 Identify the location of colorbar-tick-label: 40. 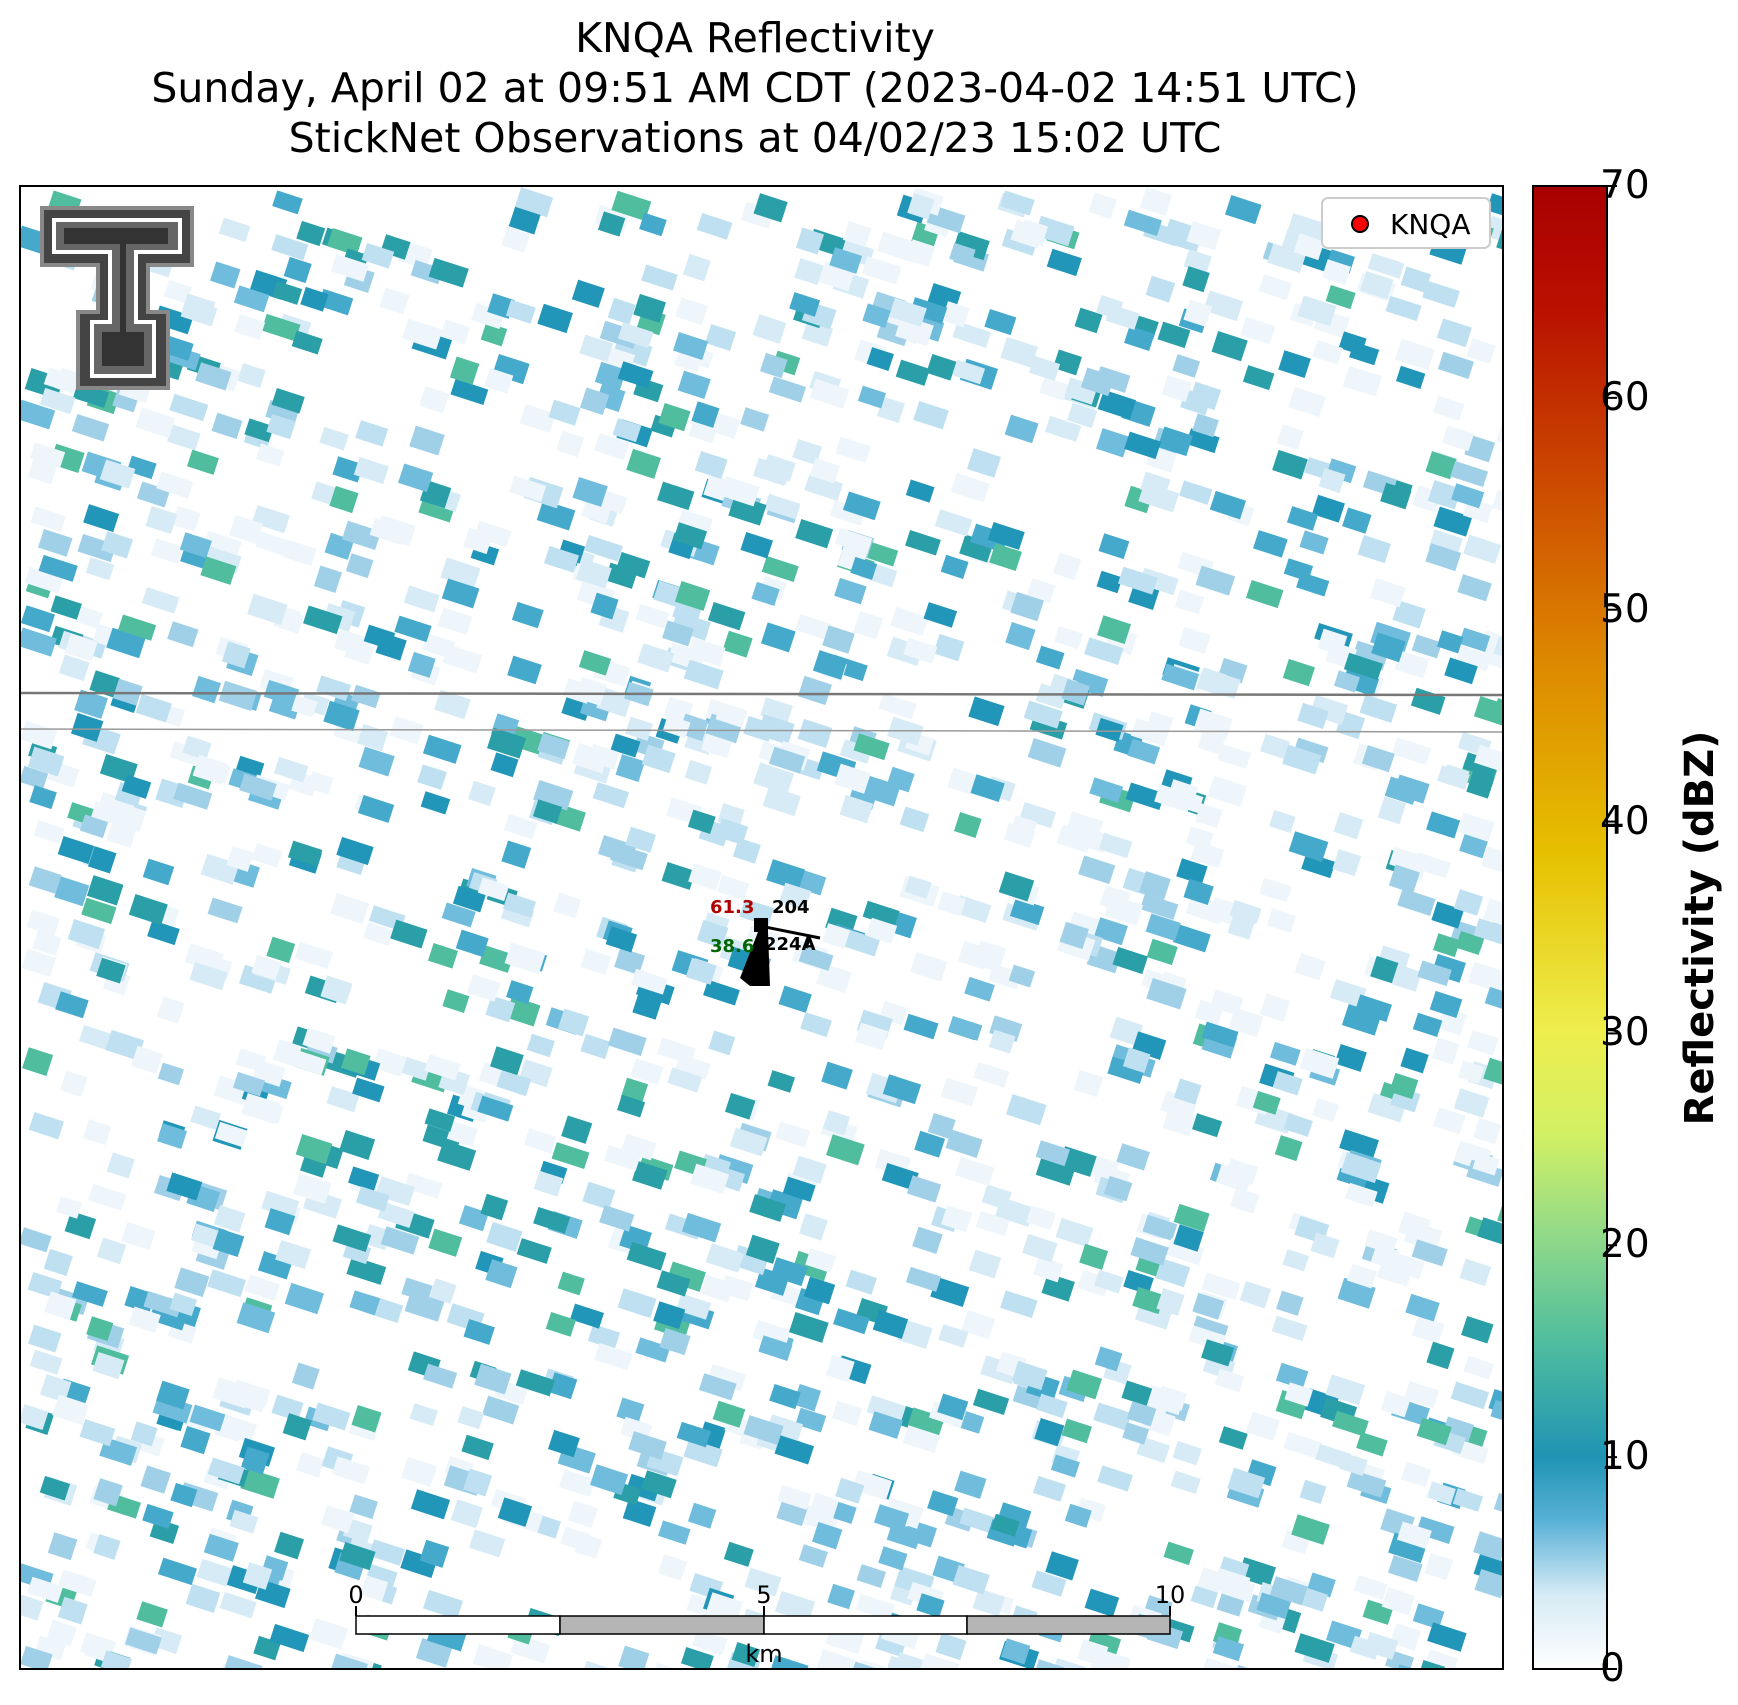
(1625, 821).